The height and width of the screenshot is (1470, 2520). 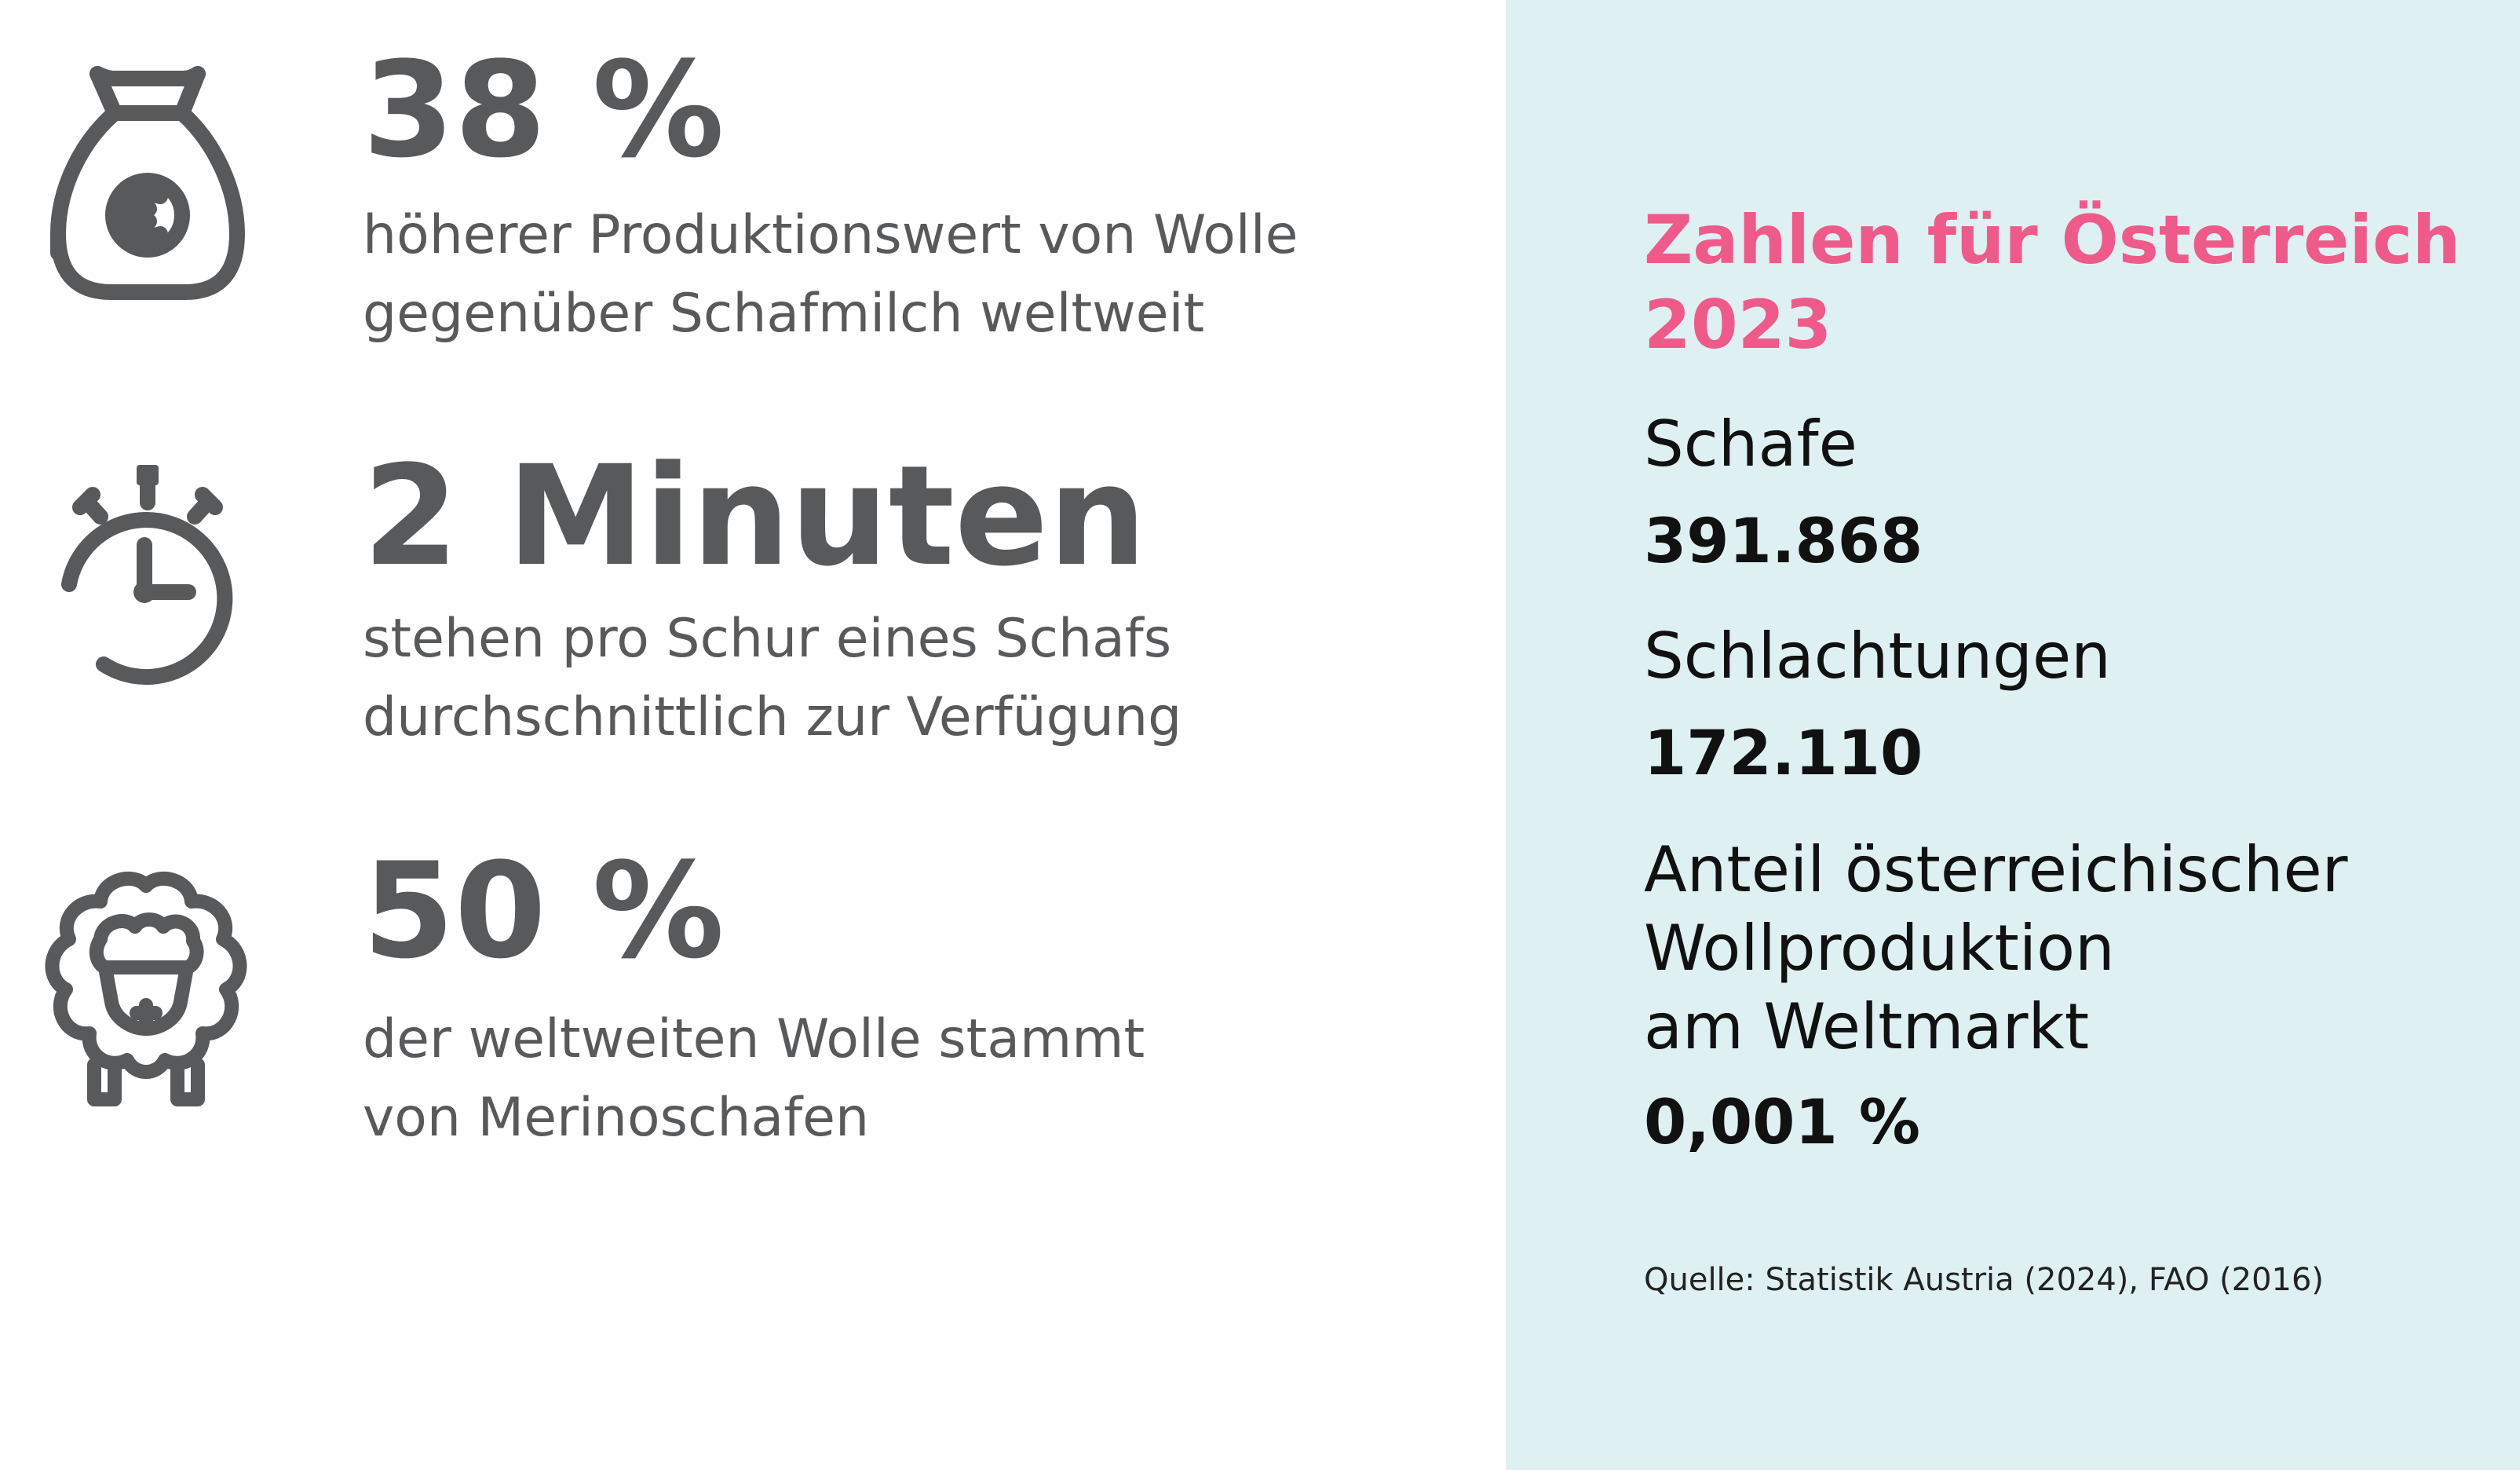 I want to click on description-line: stehen pro Schur eines Schafs, so click(x=767, y=639).